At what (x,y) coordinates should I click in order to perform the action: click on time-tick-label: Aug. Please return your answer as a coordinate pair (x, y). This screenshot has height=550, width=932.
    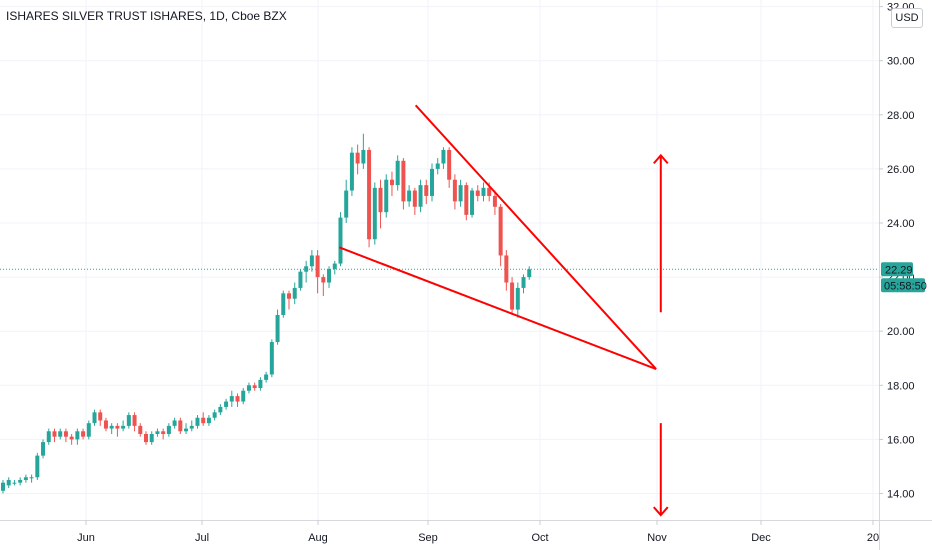
    Looking at the image, I should click on (318, 538).